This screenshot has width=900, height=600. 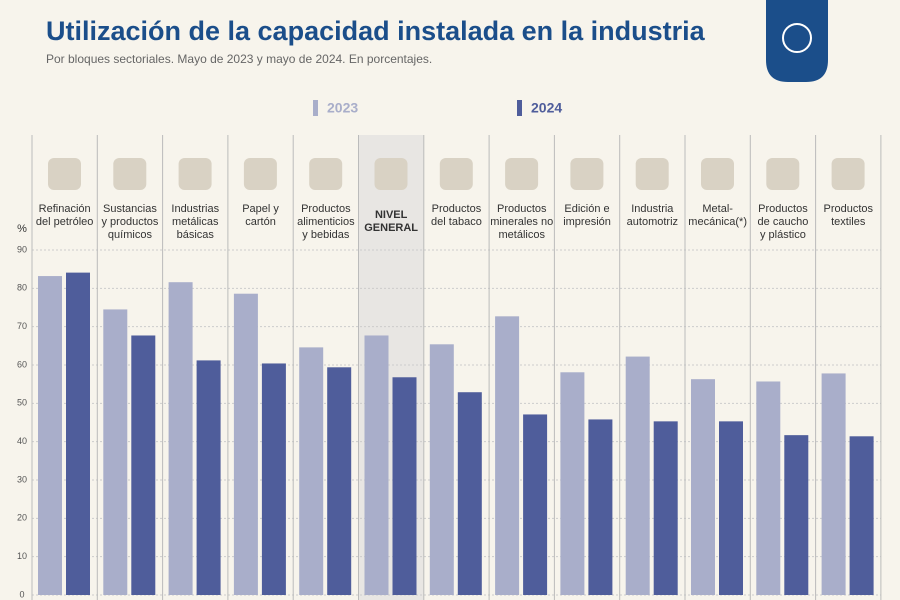 I want to click on x-tick-label: Productos textiles, so click(x=848, y=215).